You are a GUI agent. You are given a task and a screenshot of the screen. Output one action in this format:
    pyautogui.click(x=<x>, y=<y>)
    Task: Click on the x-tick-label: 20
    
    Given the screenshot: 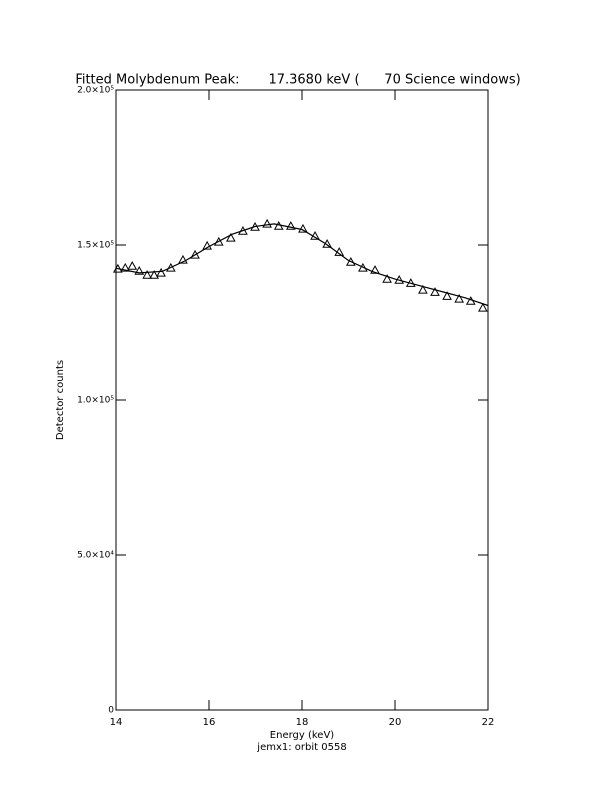 What is the action you would take?
    pyautogui.click(x=395, y=722)
    